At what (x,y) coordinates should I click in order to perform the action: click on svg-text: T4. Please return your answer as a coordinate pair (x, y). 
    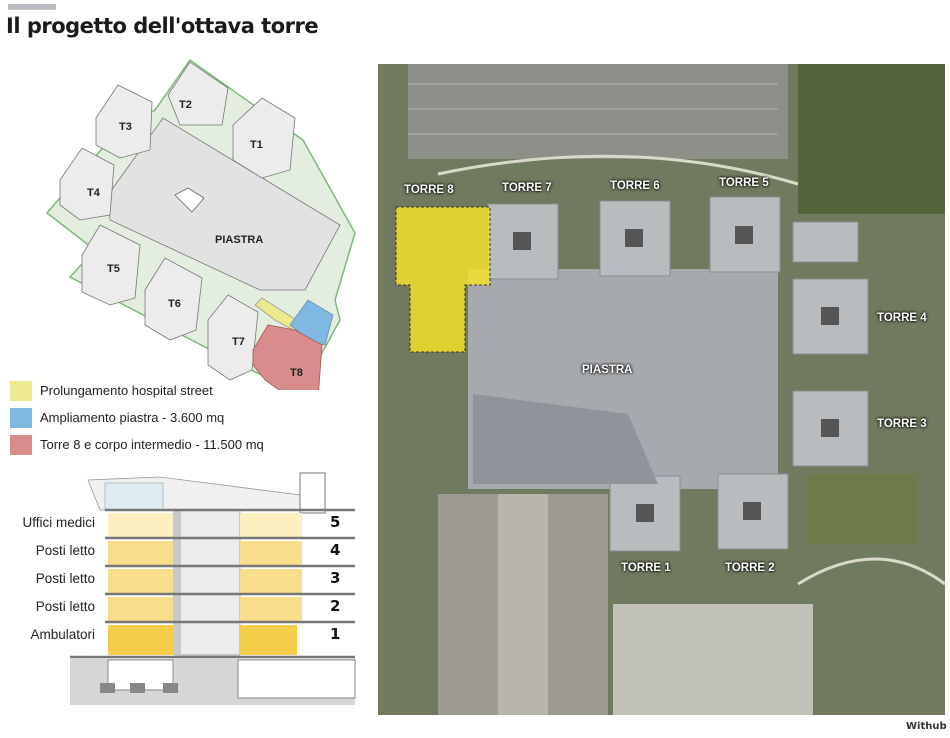
    Looking at the image, I should click on (94, 193).